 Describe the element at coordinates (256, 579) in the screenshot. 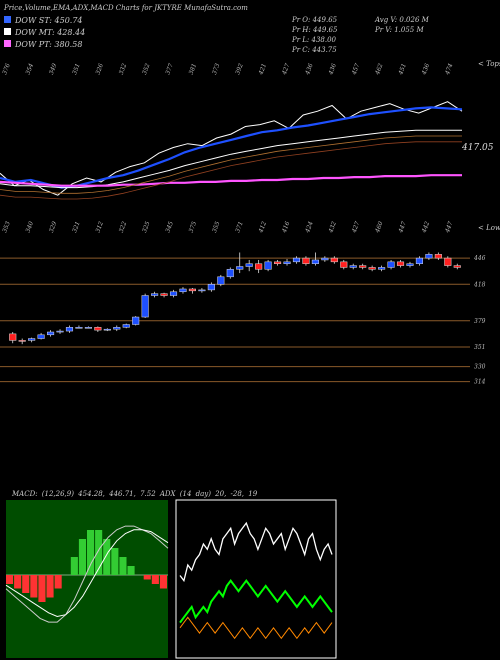

I see `adx-panel-bg` at that location.